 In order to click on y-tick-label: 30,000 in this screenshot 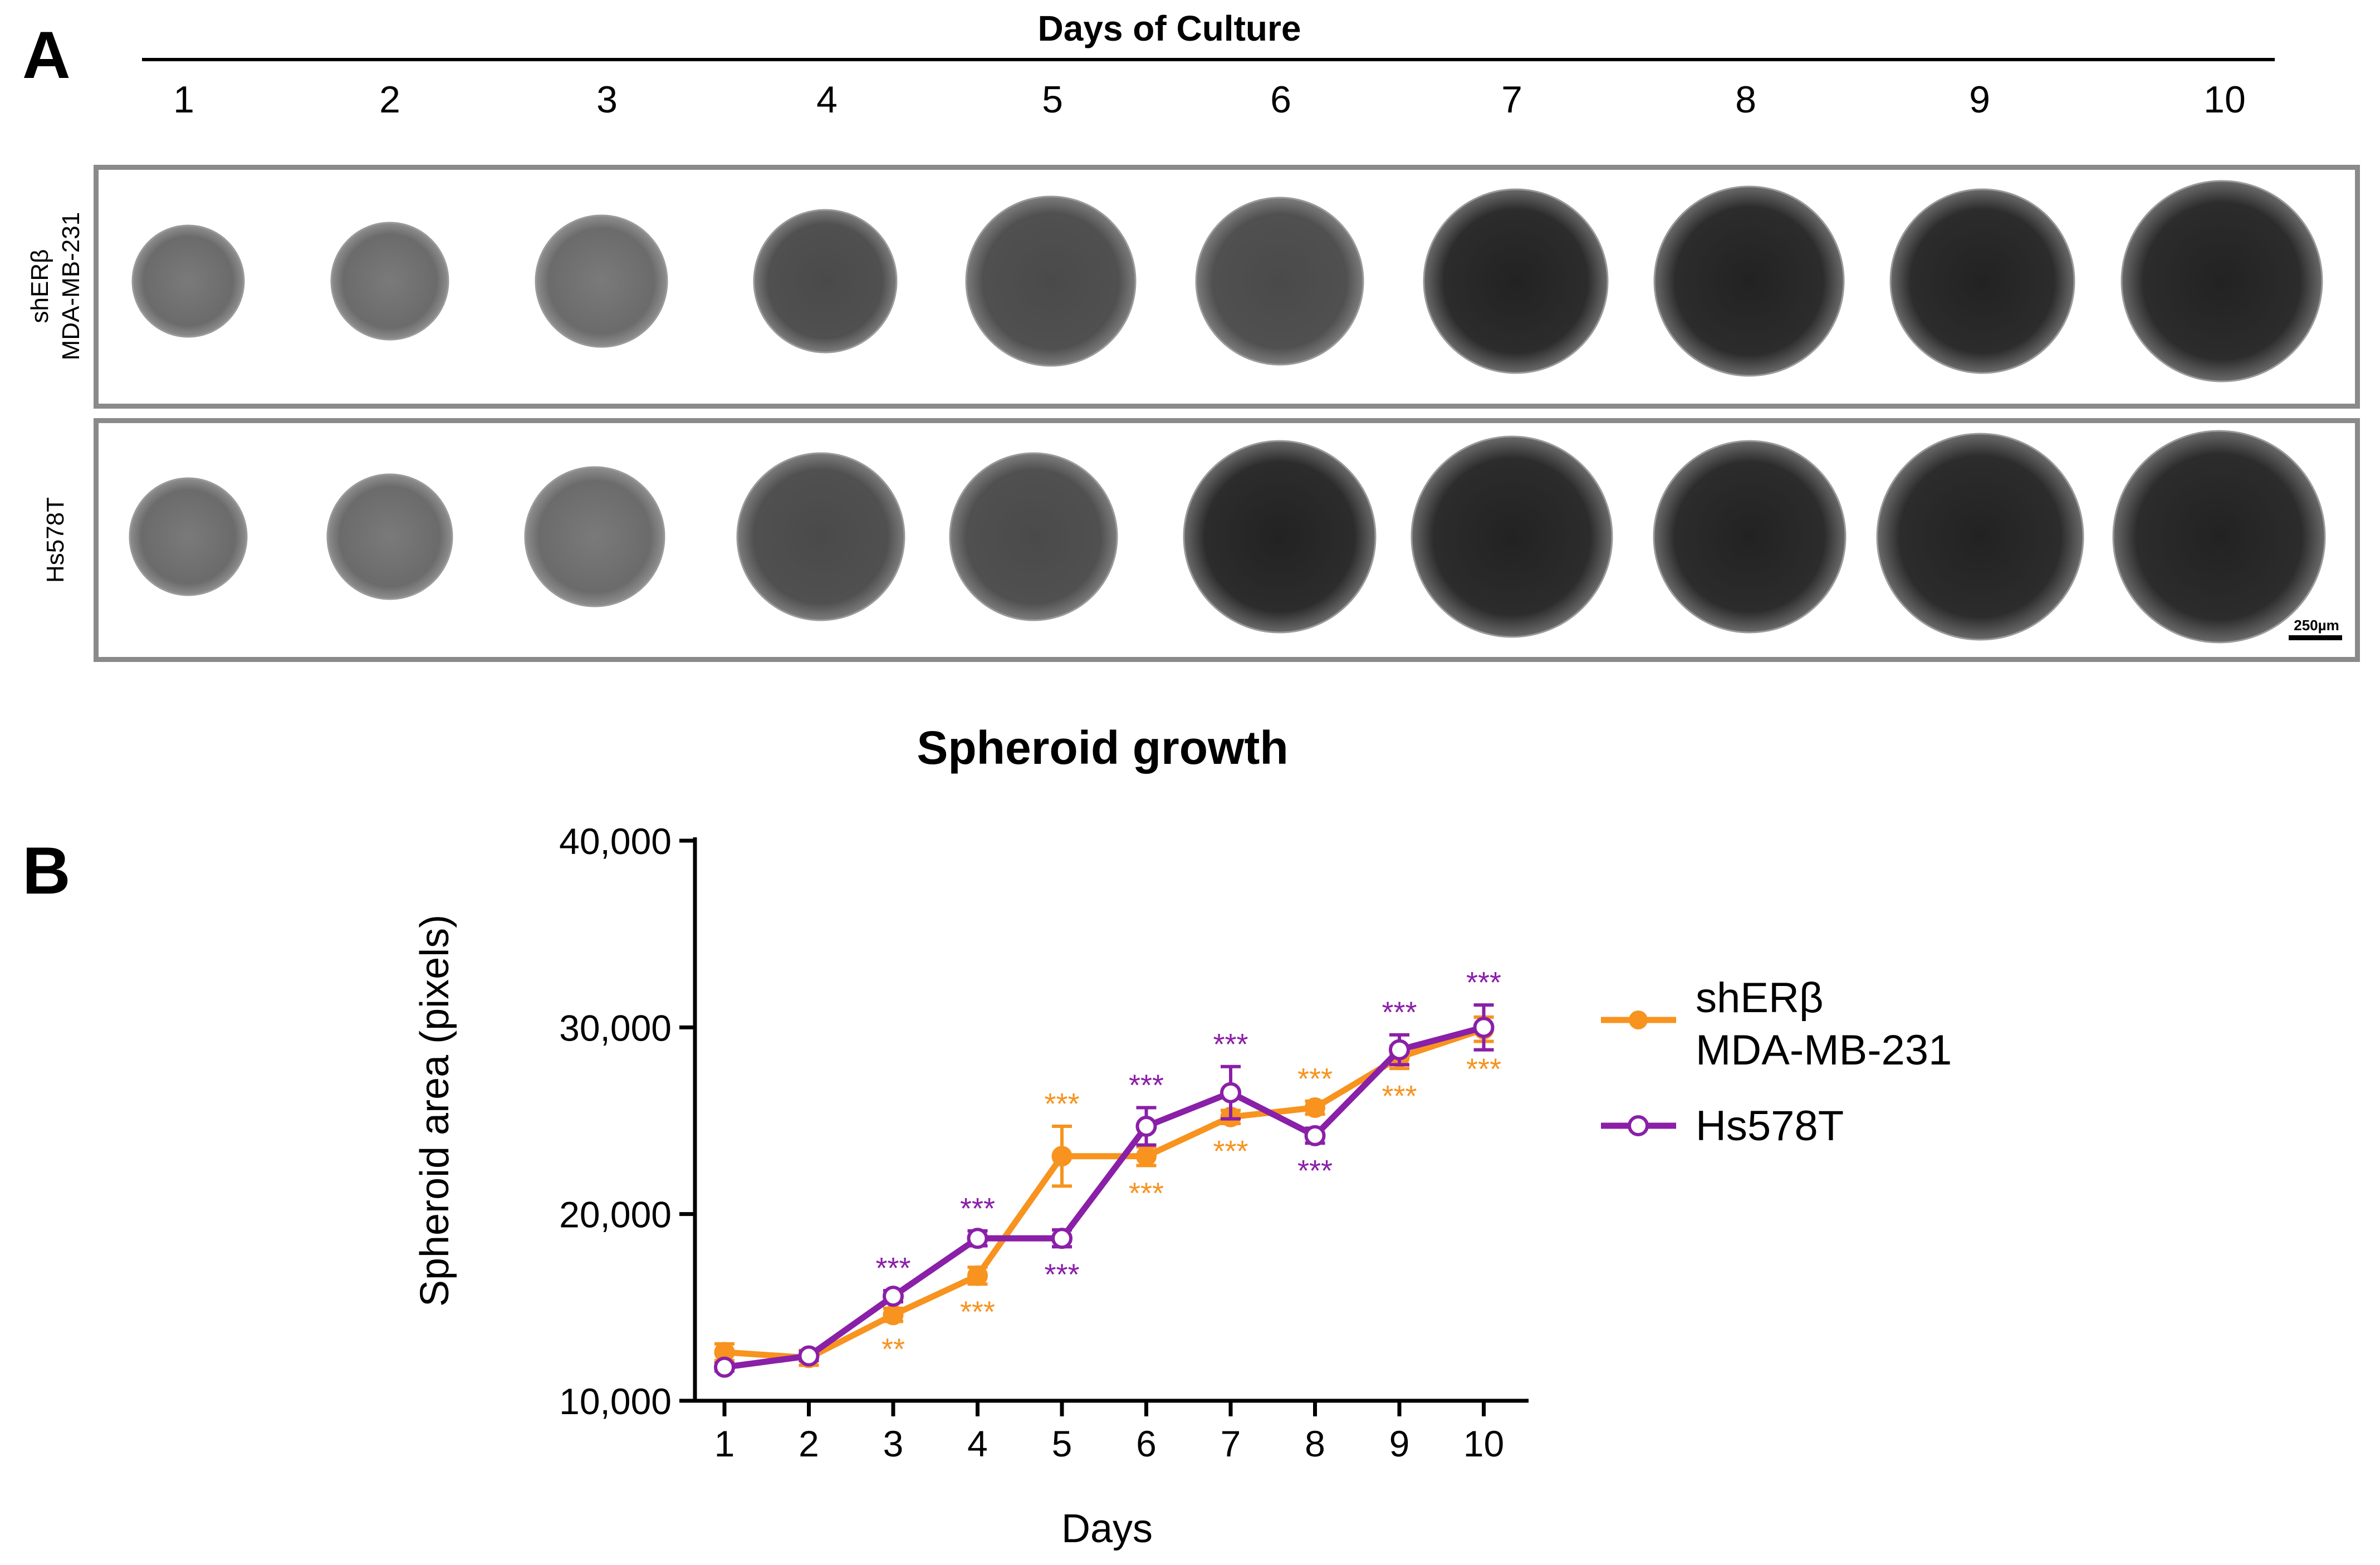, I will do `click(615, 1027)`.